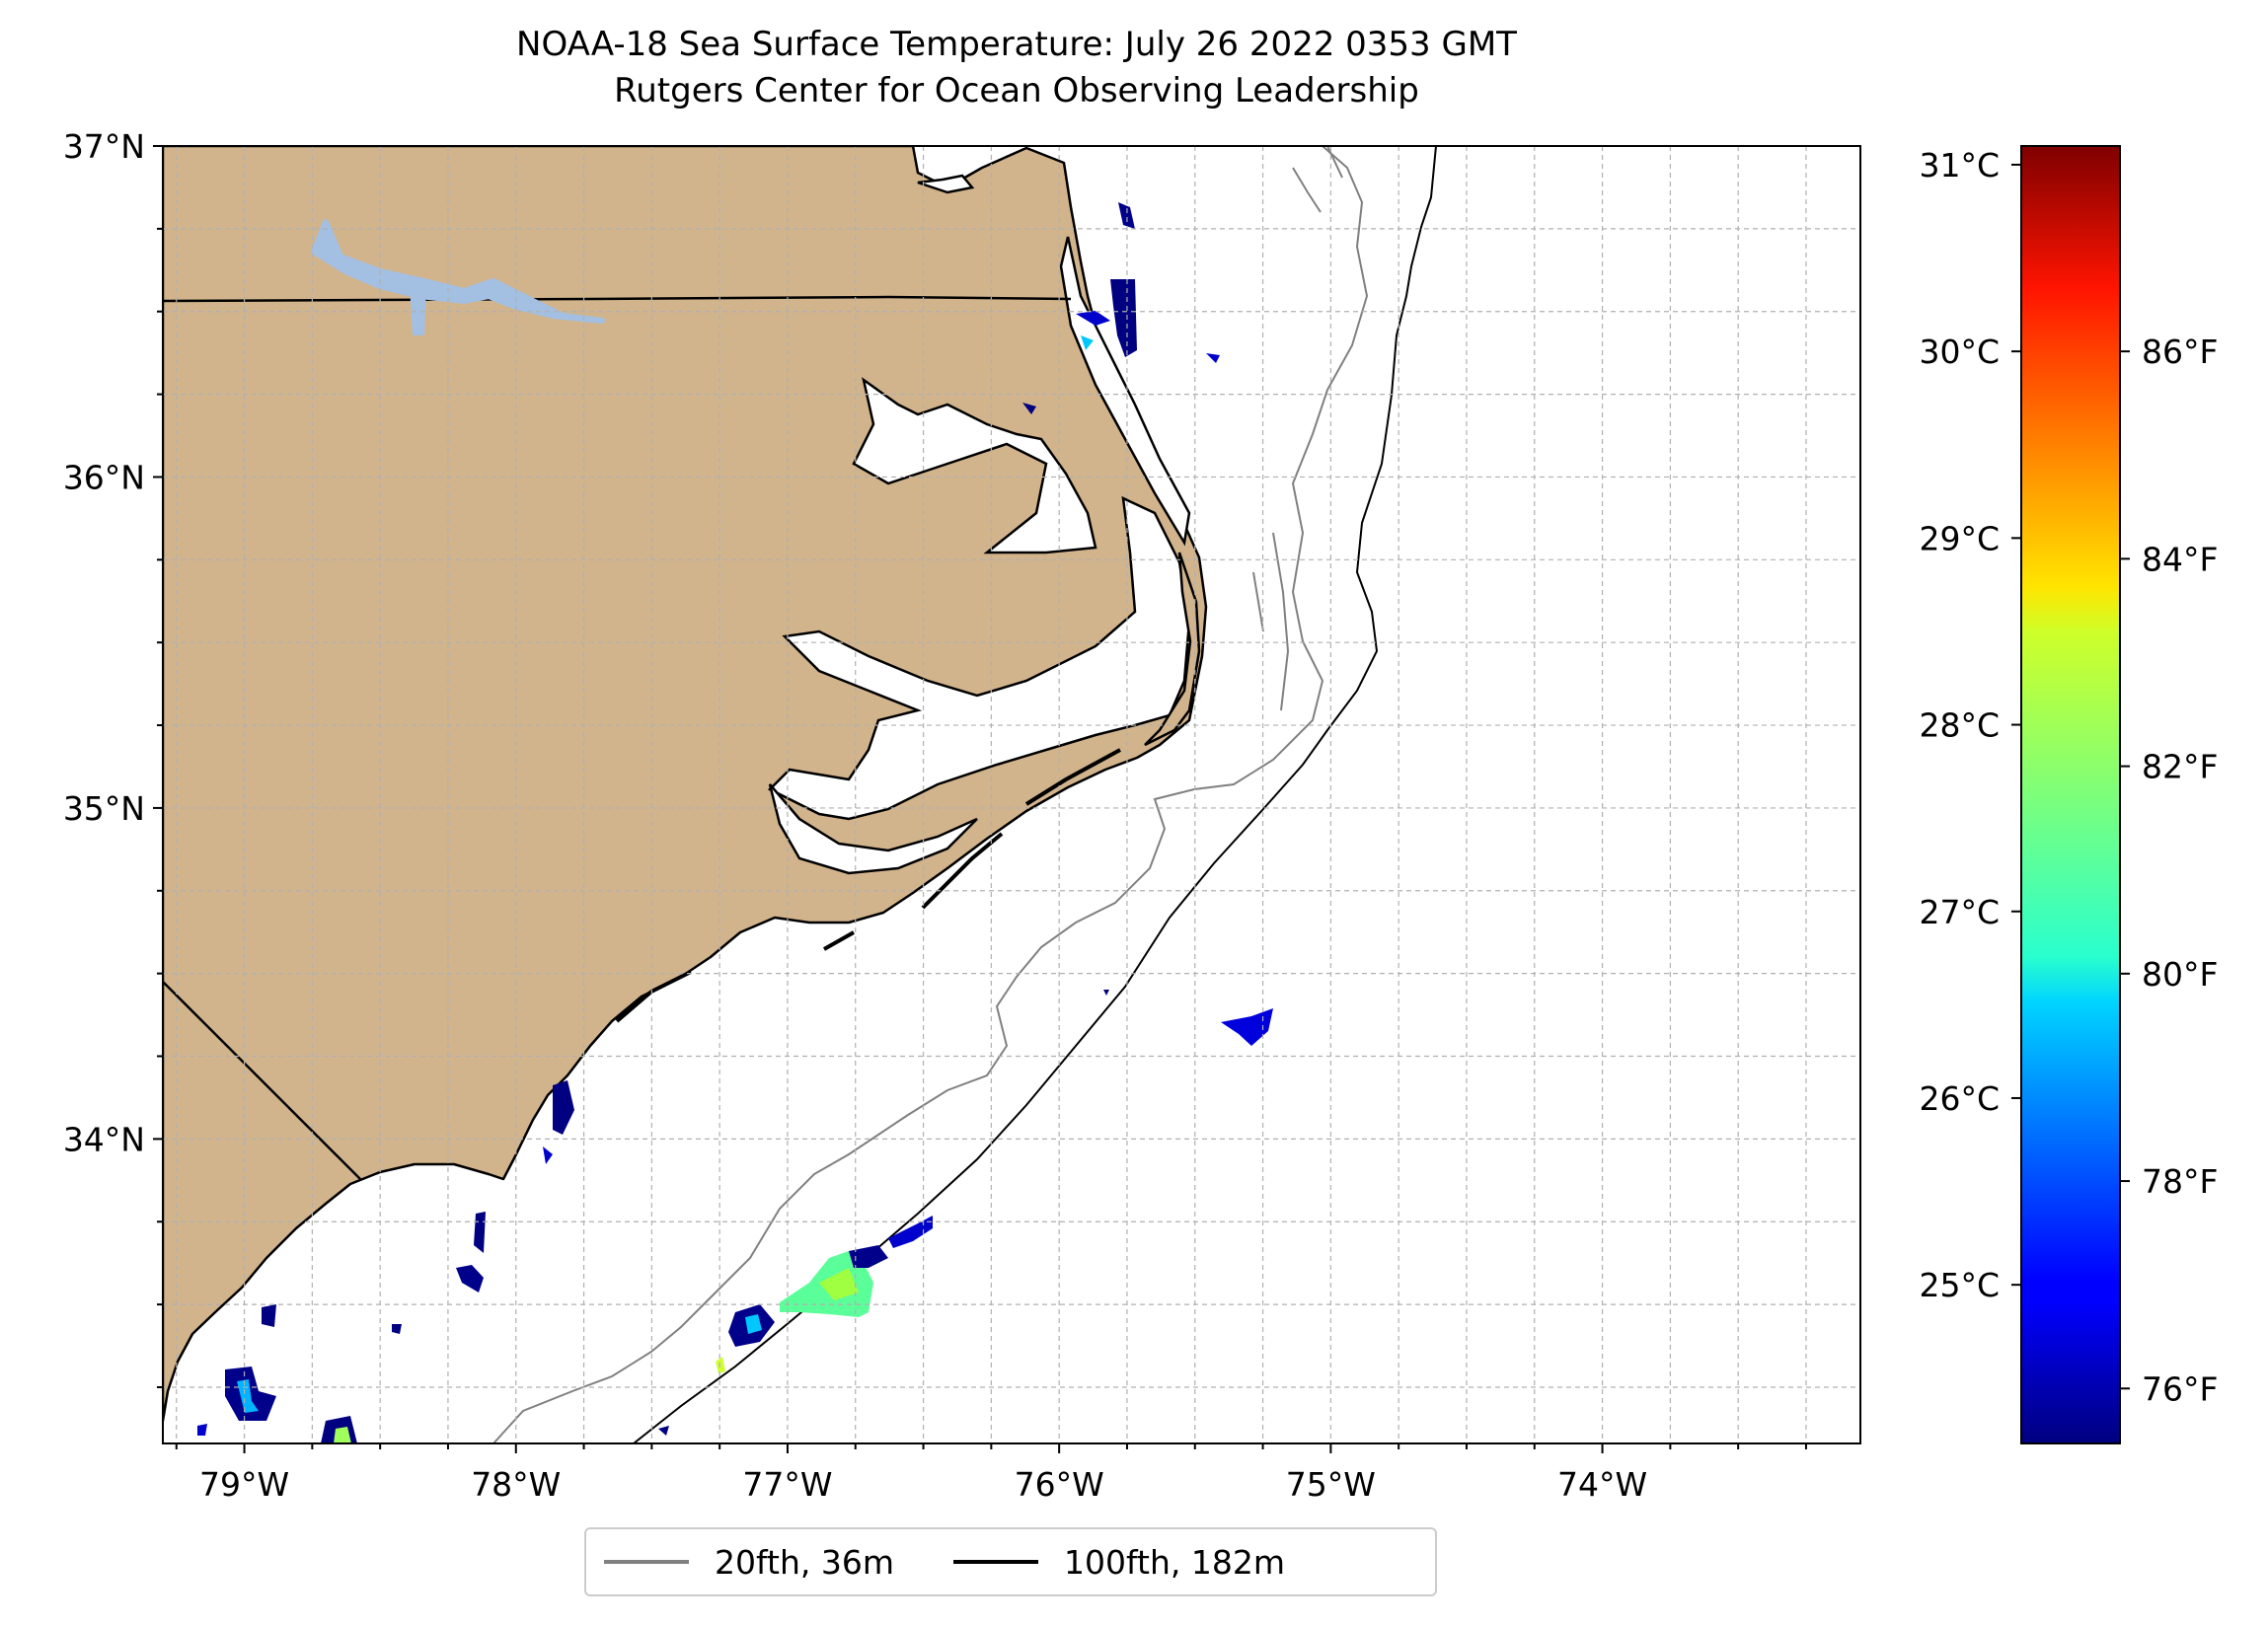  What do you see at coordinates (946, 184) in the screenshot?
I see `chesapeake-inlet` at bounding box center [946, 184].